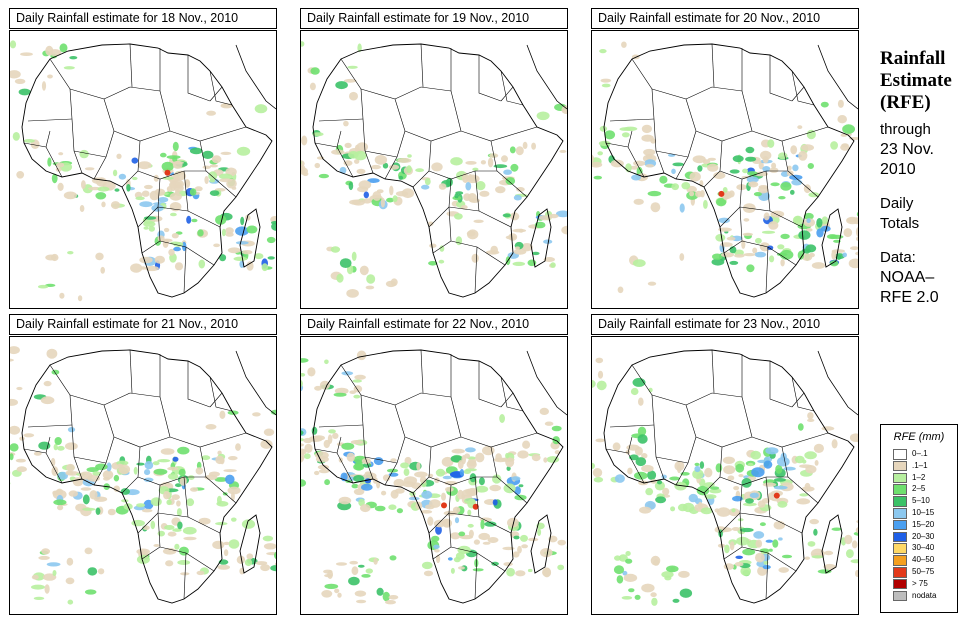 The image size is (967, 626). What do you see at coordinates (909, 297) in the screenshot?
I see `data-source-version: RFE 2.0` at bounding box center [909, 297].